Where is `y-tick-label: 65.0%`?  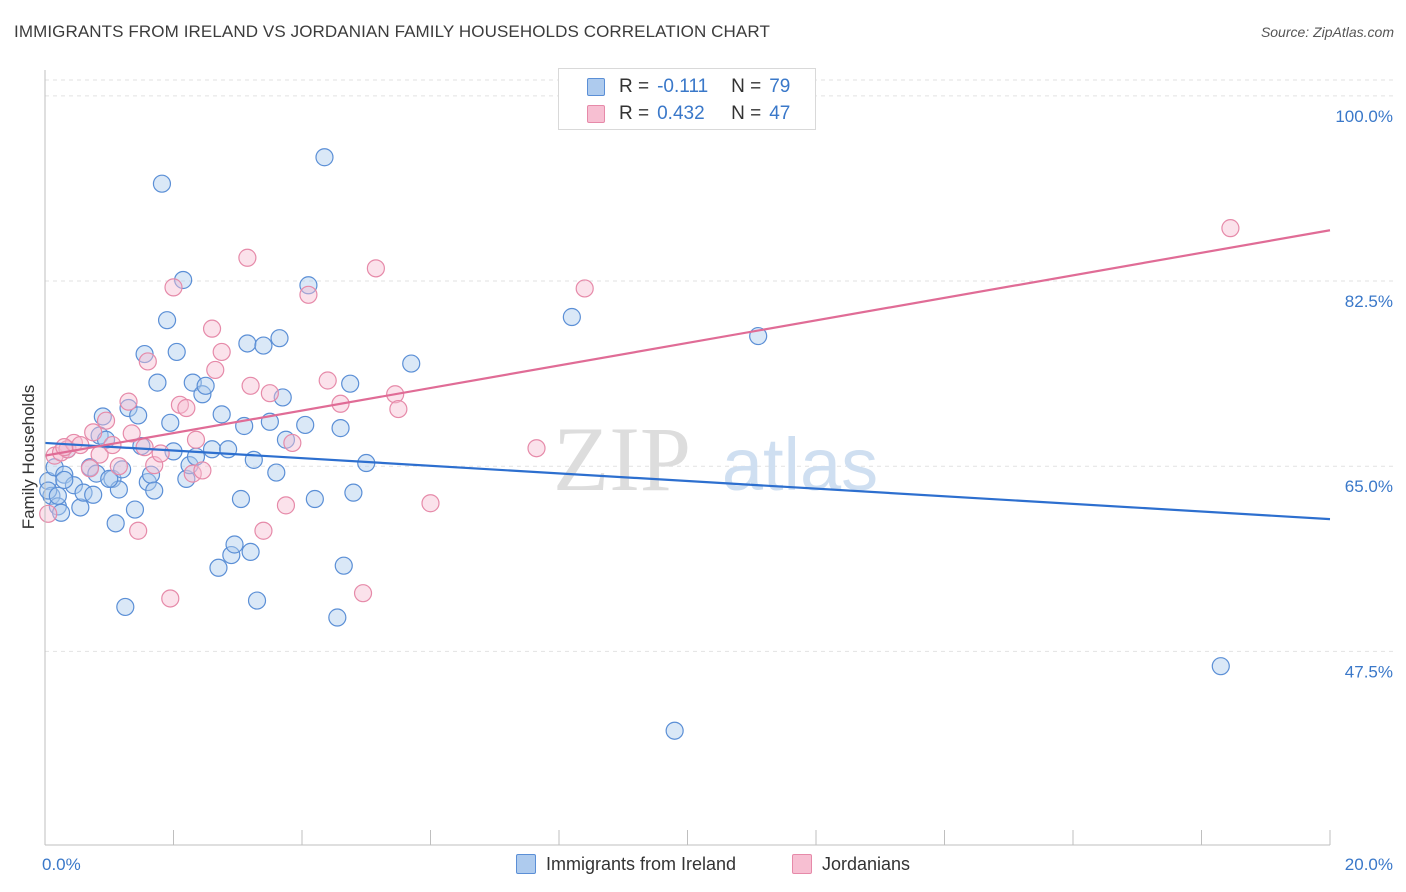
y-tick-label: 65.0% is located at coordinates (1369, 486).